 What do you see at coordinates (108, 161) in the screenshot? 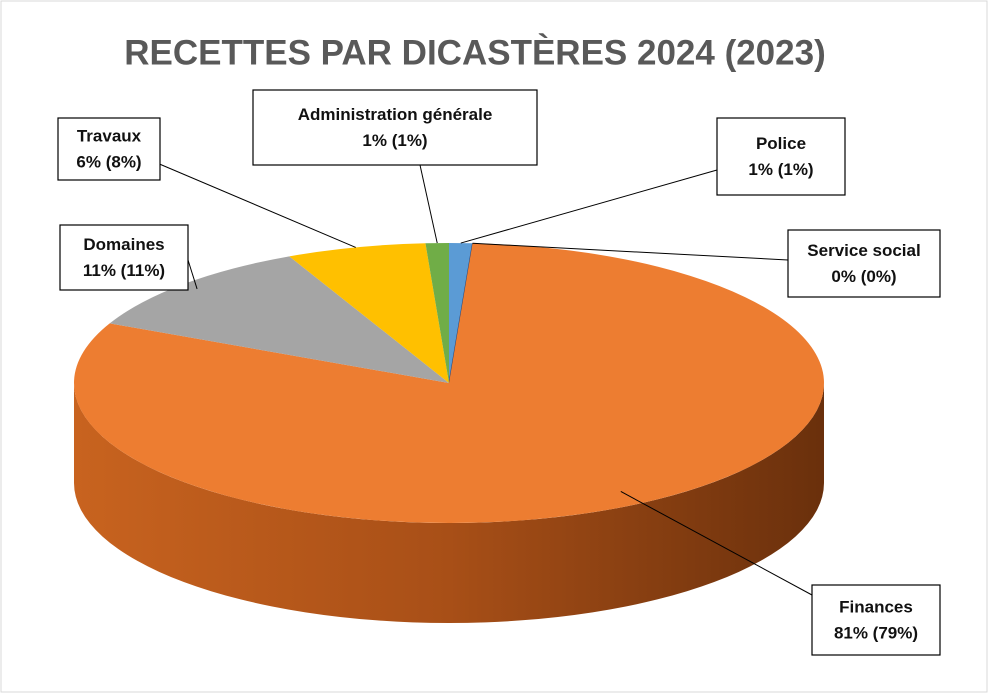
I see `label-value: 6% (8%)` at bounding box center [108, 161].